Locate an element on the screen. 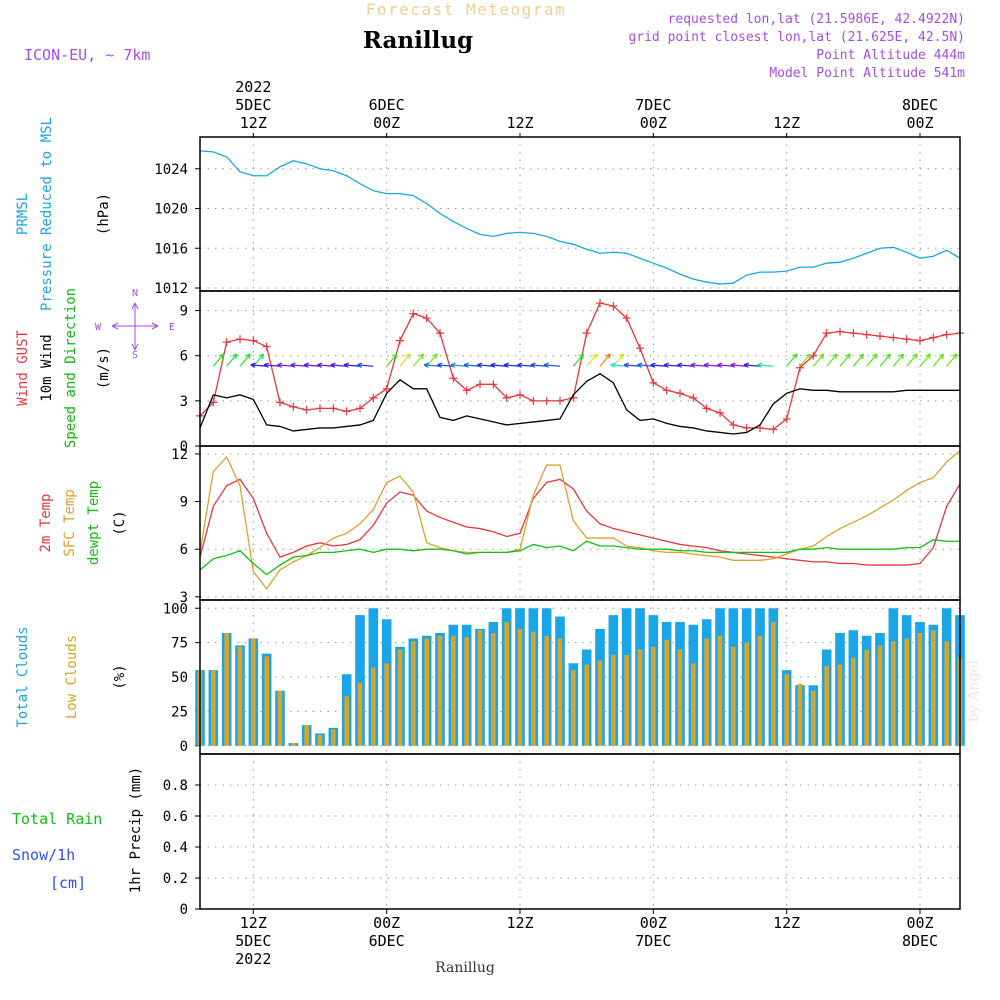 Image resolution: width=1000 pixels, height=1000 pixels. y-tick-label: 3 is located at coordinates (184, 598).